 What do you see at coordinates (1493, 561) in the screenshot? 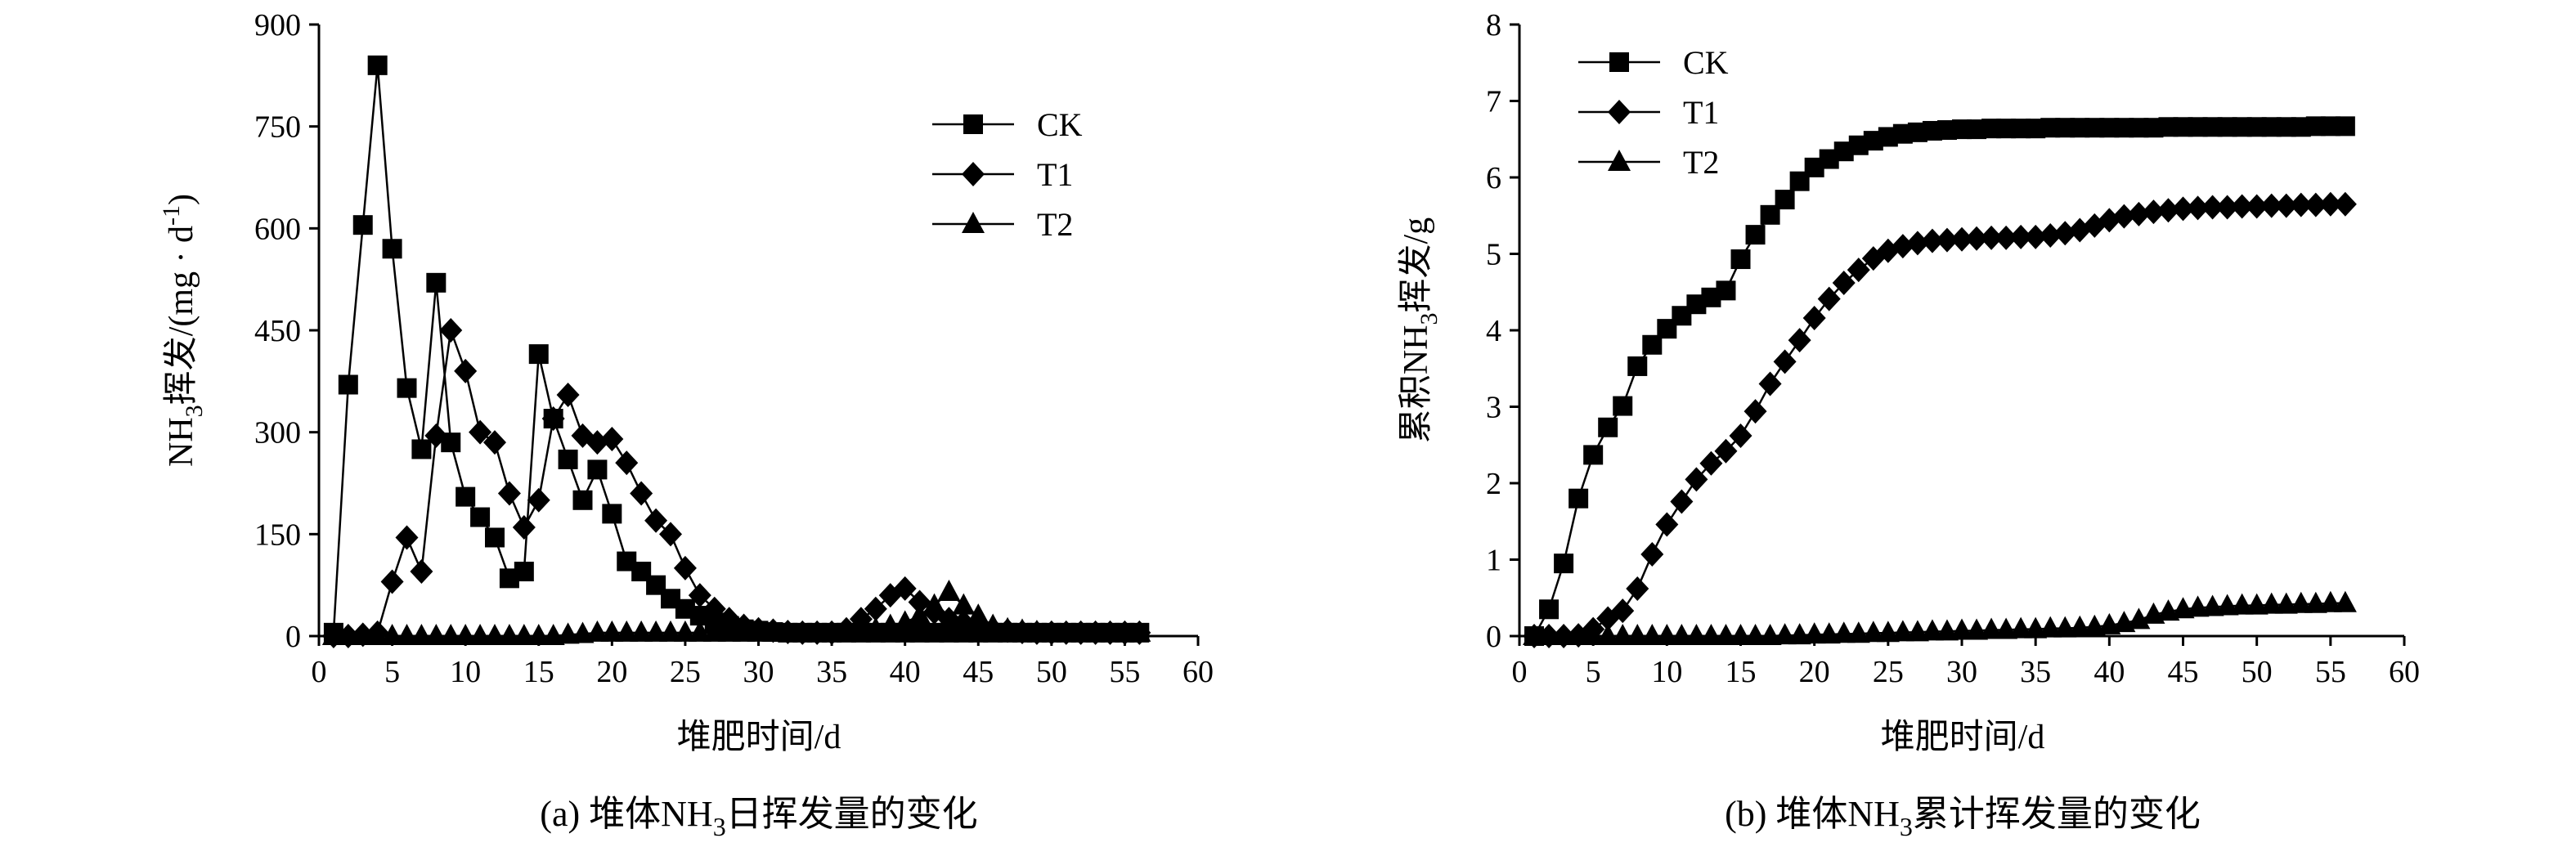
I see `y-tick-label: 1` at bounding box center [1493, 561].